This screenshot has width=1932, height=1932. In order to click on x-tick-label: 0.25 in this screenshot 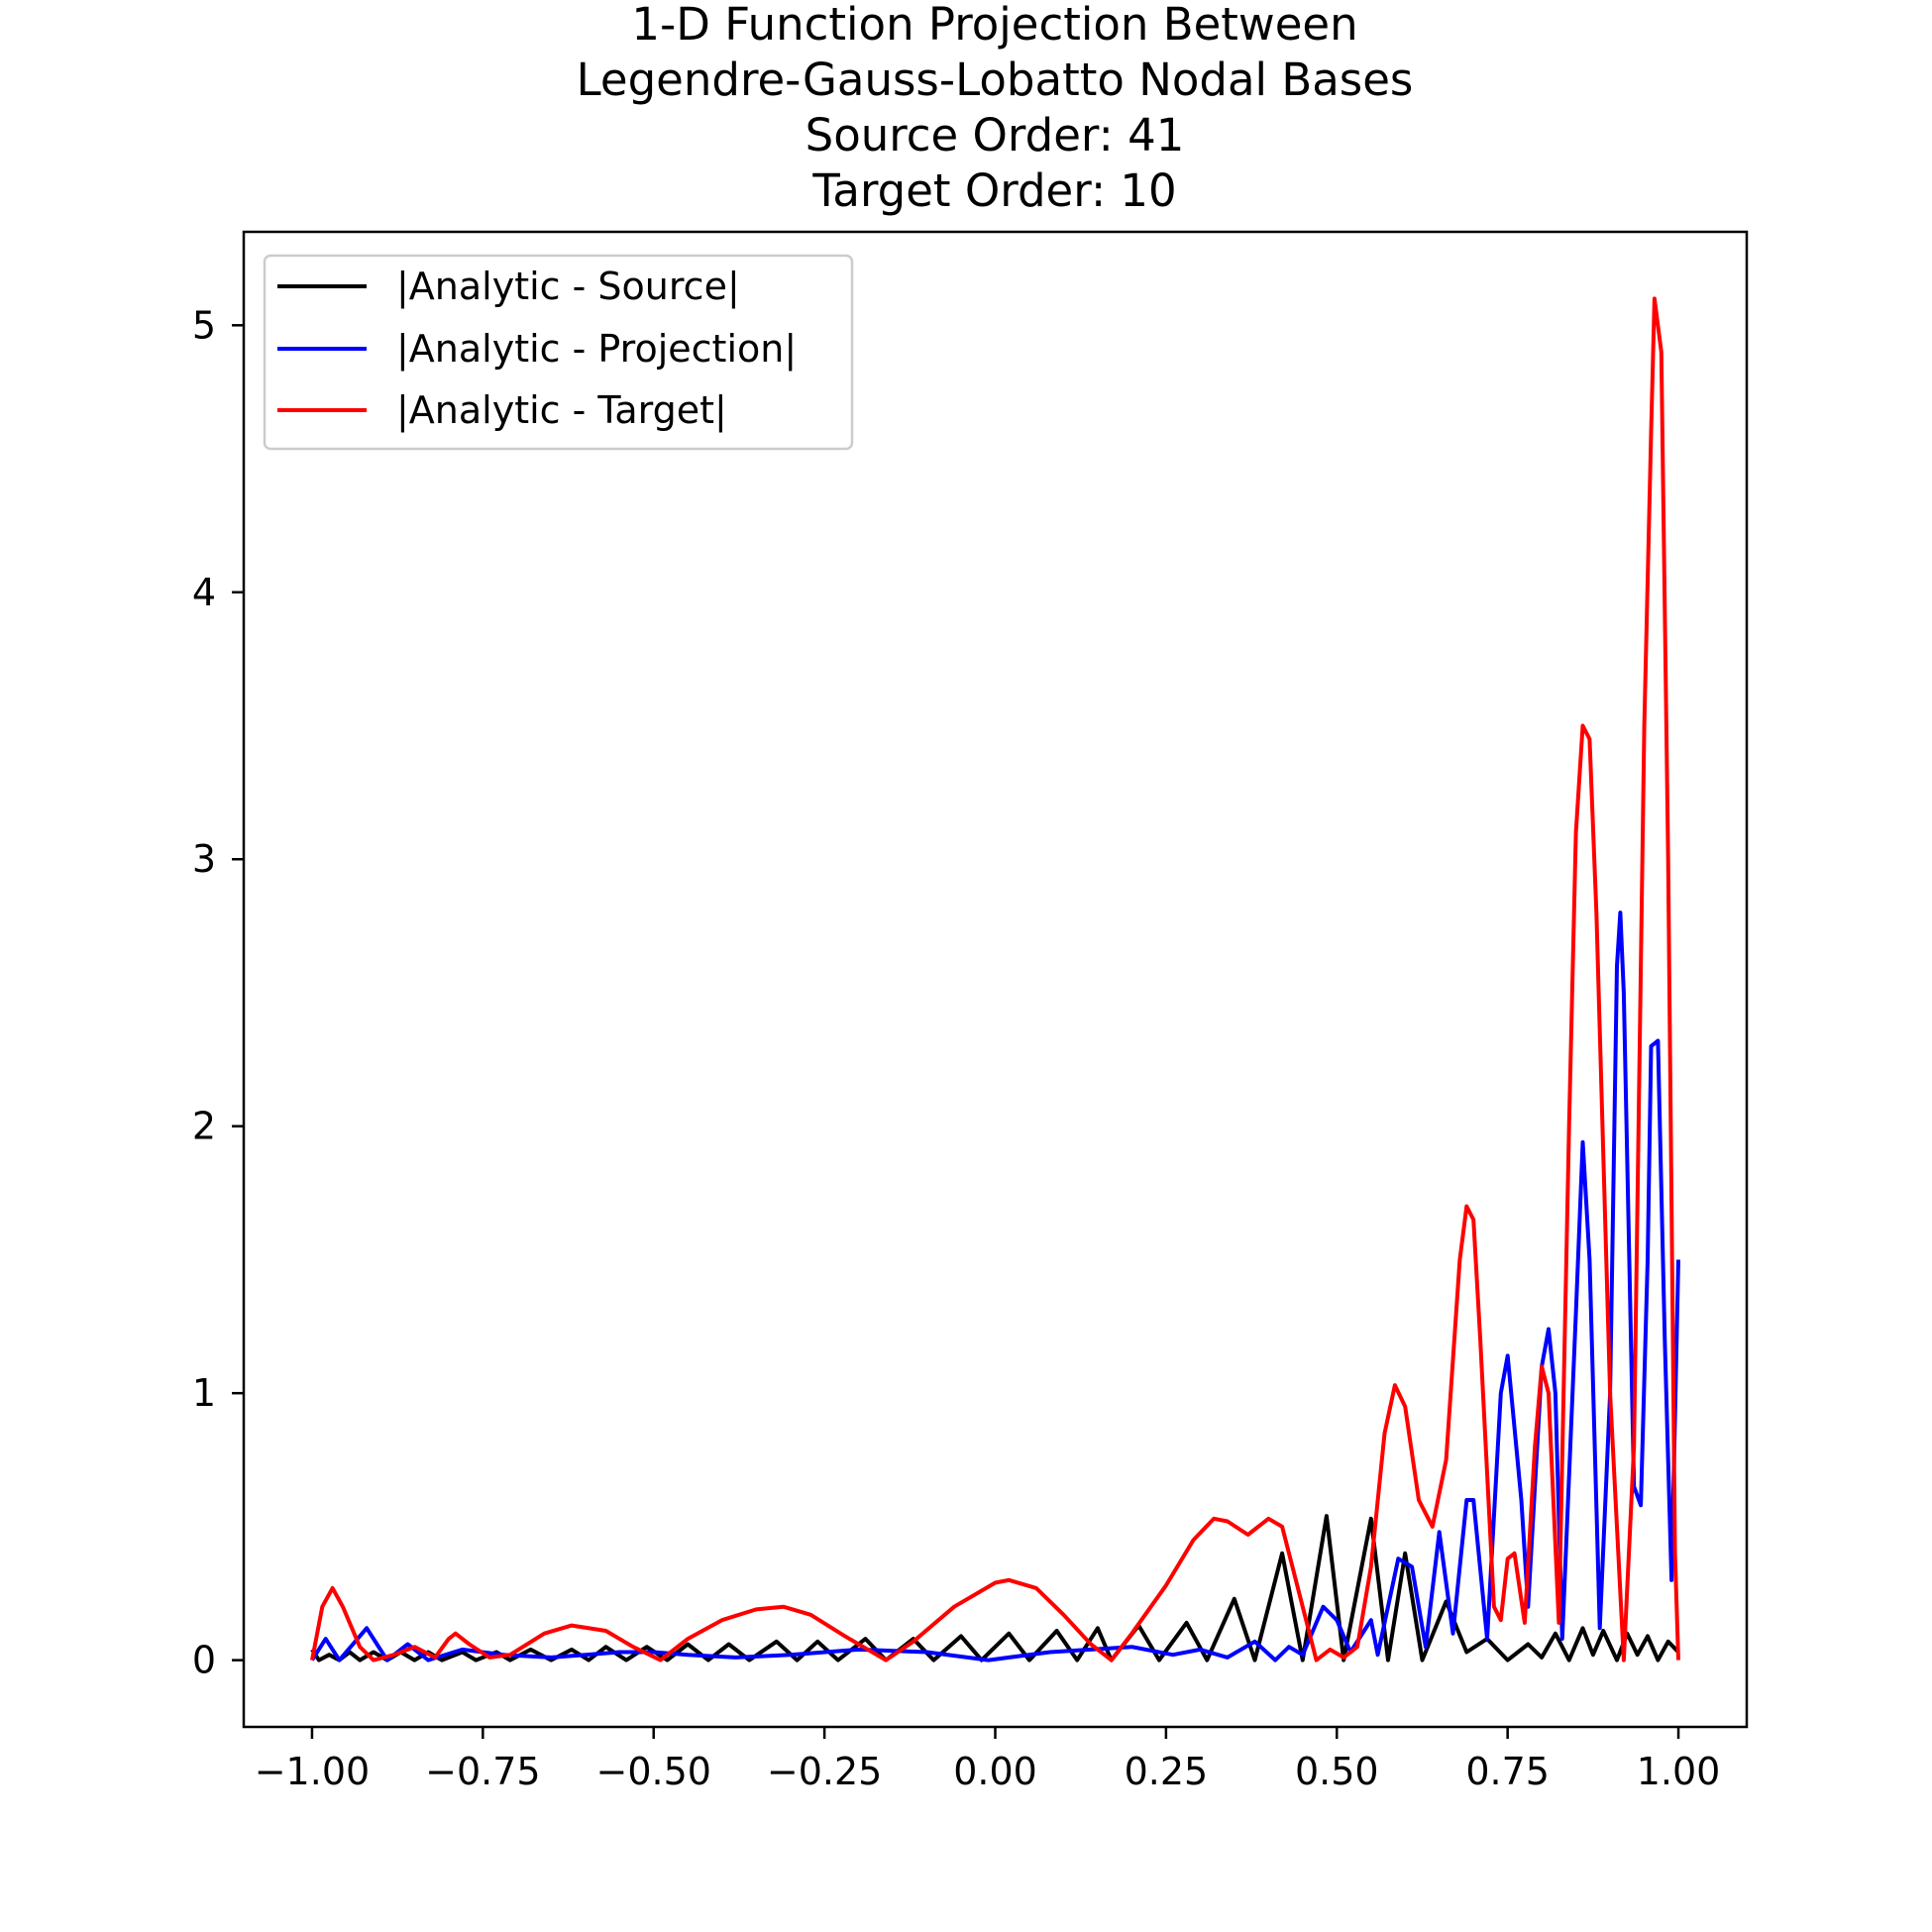, I will do `click(1167, 1771)`.